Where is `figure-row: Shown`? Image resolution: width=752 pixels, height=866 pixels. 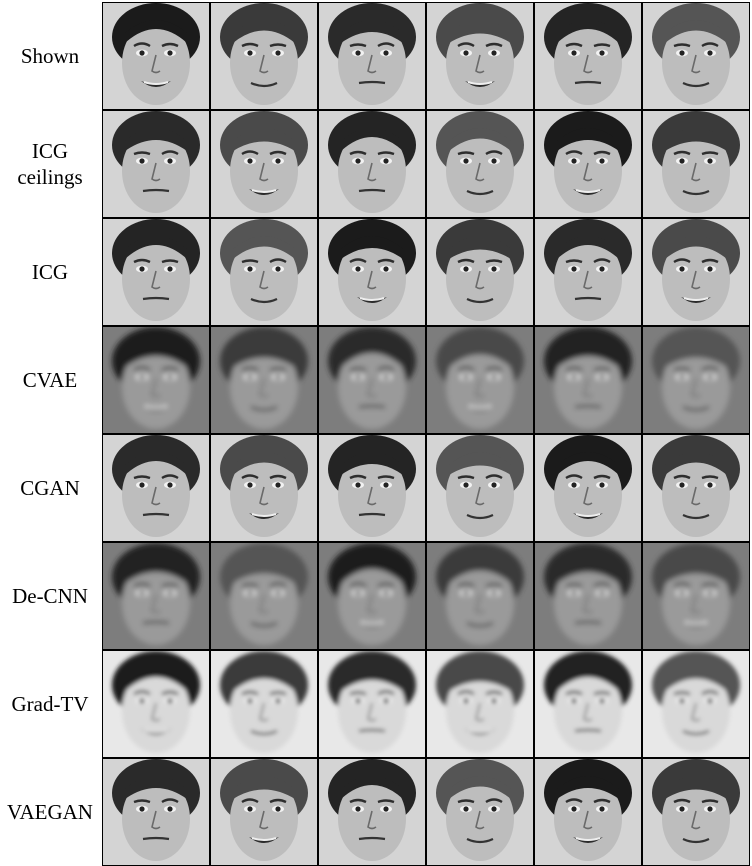
figure-row: Shown is located at coordinates (376, 56).